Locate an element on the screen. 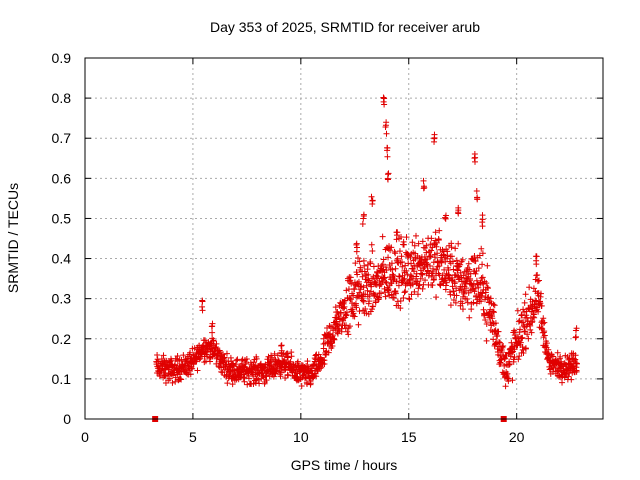 The width and height of the screenshot is (640, 480). y-tick-label: 0.2 is located at coordinates (62, 339).